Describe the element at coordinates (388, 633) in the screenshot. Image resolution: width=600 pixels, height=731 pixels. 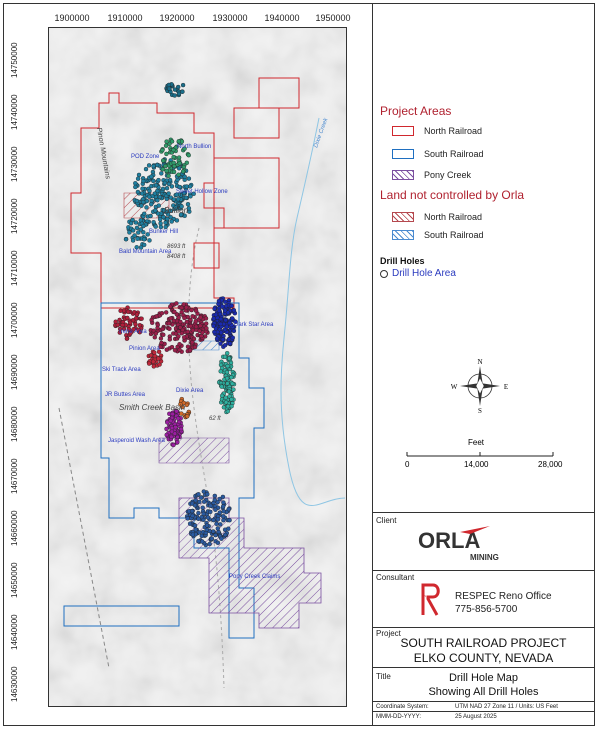
I see `project-label: Project` at that location.